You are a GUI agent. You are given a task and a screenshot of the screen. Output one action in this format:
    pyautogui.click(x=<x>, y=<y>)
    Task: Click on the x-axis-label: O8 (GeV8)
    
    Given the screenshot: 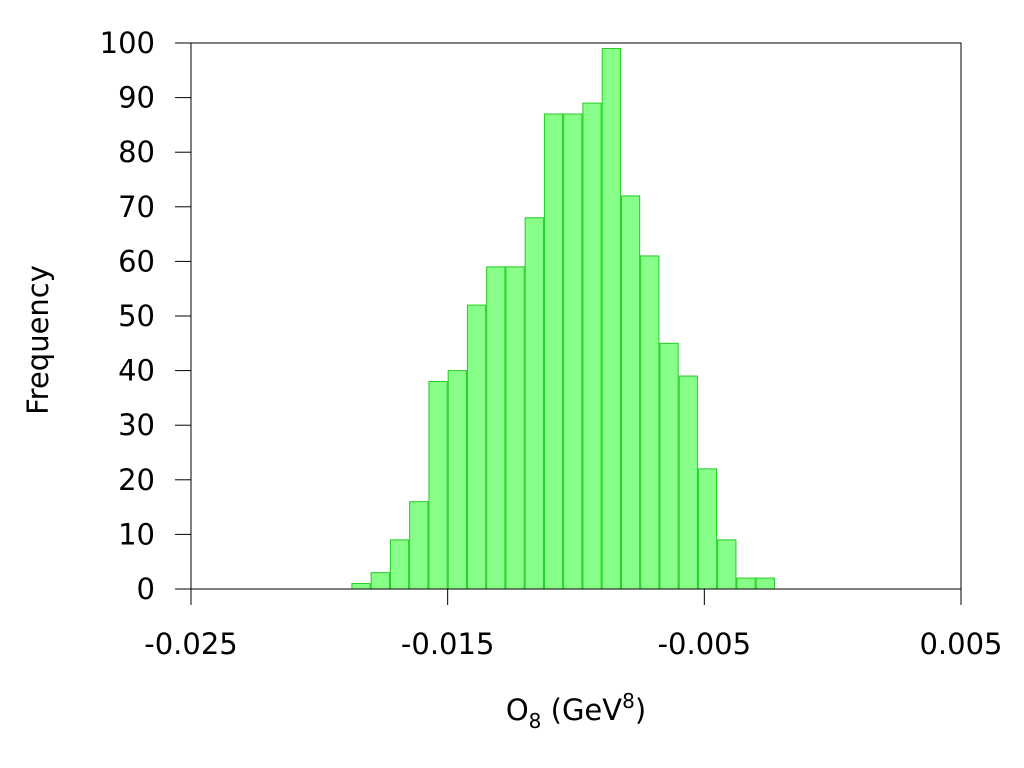 What is the action you would take?
    pyautogui.click(x=576, y=711)
    